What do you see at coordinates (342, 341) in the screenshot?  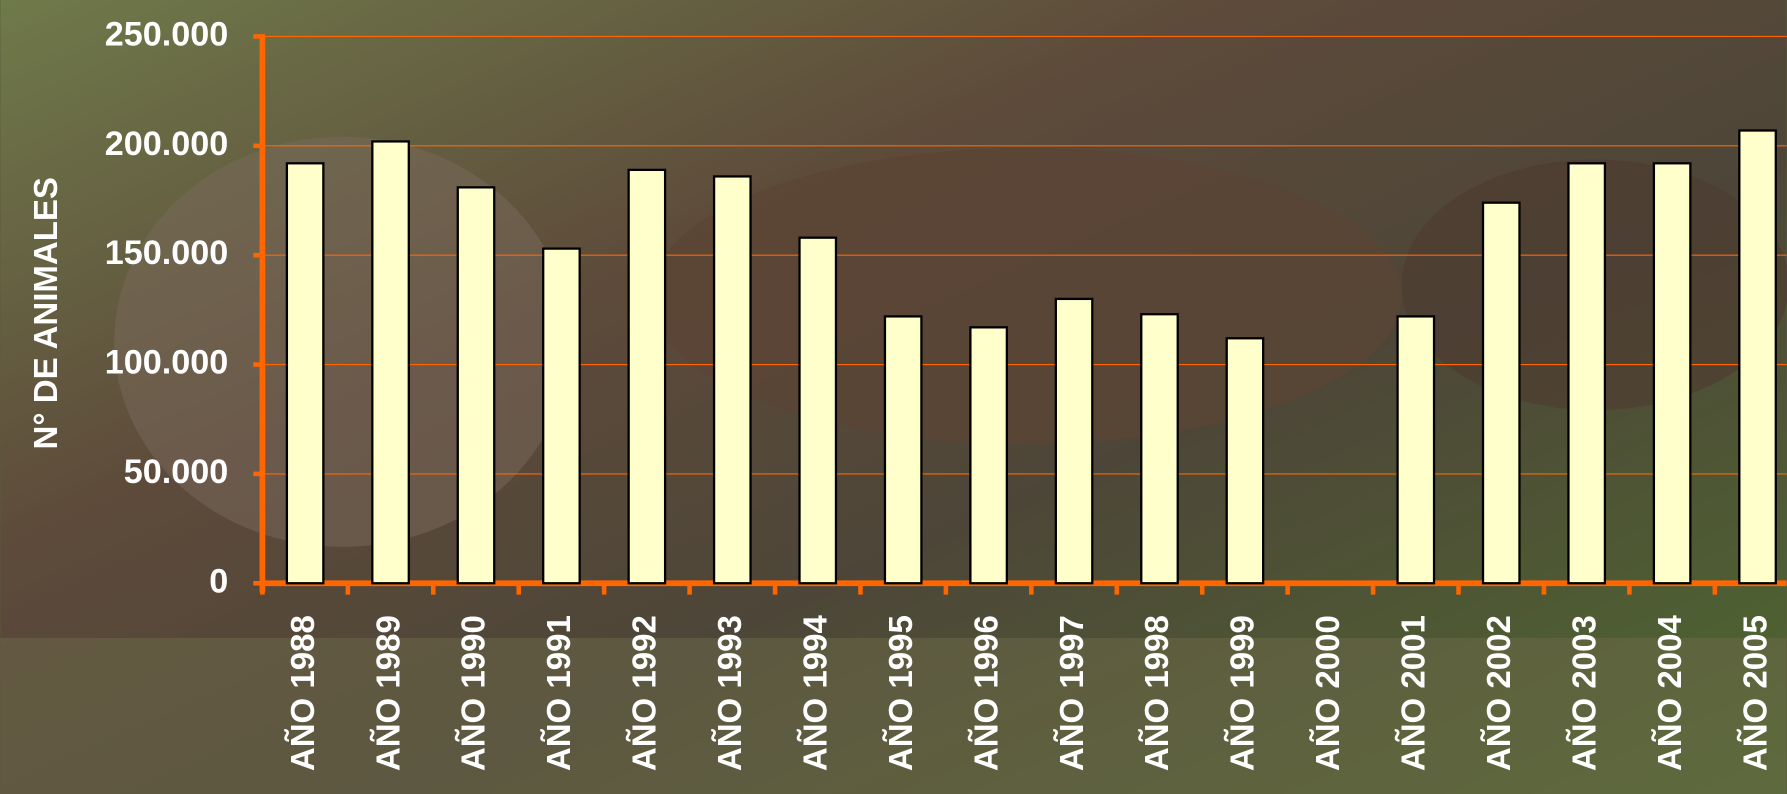 I see `background-shape` at bounding box center [342, 341].